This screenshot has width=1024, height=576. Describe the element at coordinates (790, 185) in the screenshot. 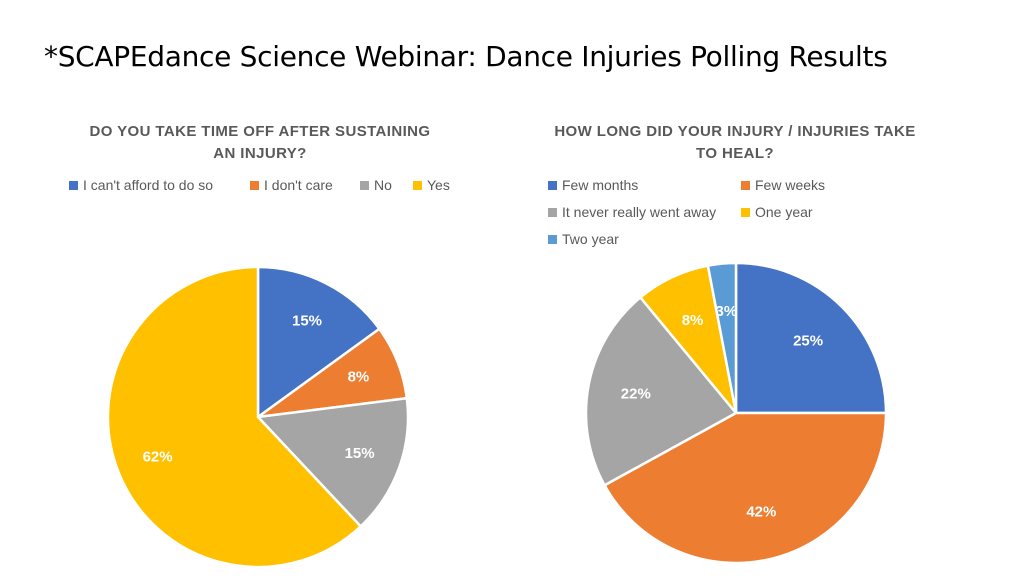

I see `legend-label: Few weeks` at that location.